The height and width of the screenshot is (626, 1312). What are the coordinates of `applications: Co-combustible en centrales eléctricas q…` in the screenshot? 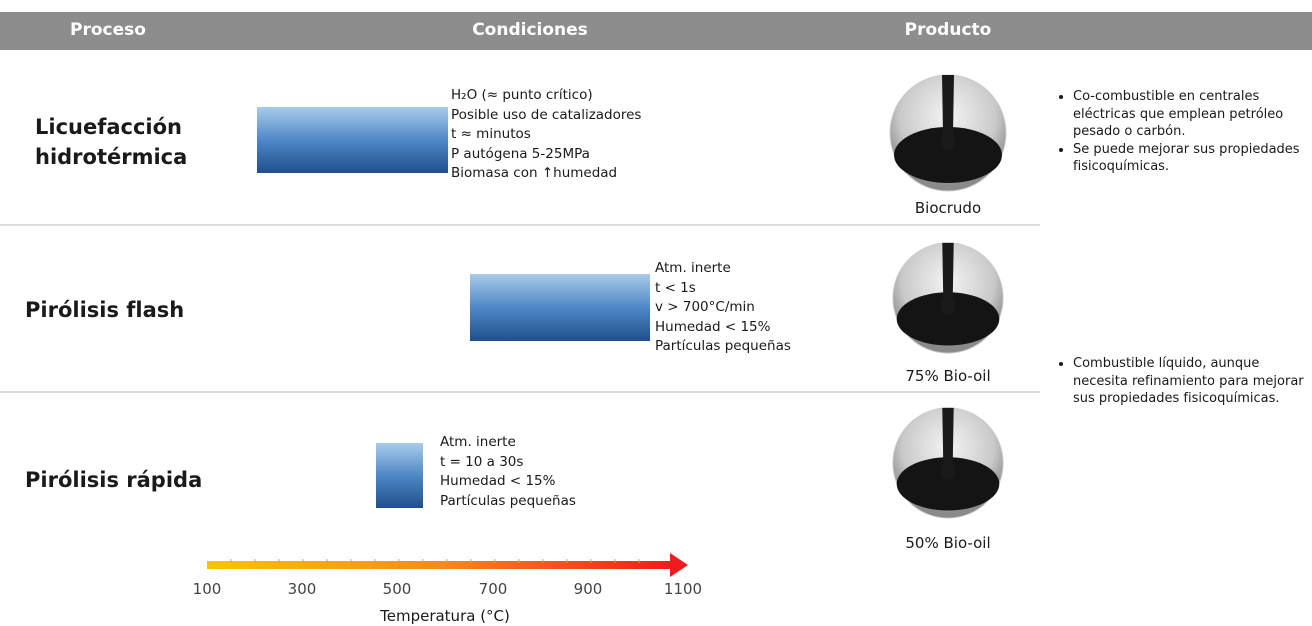 It's located at (1183, 132).